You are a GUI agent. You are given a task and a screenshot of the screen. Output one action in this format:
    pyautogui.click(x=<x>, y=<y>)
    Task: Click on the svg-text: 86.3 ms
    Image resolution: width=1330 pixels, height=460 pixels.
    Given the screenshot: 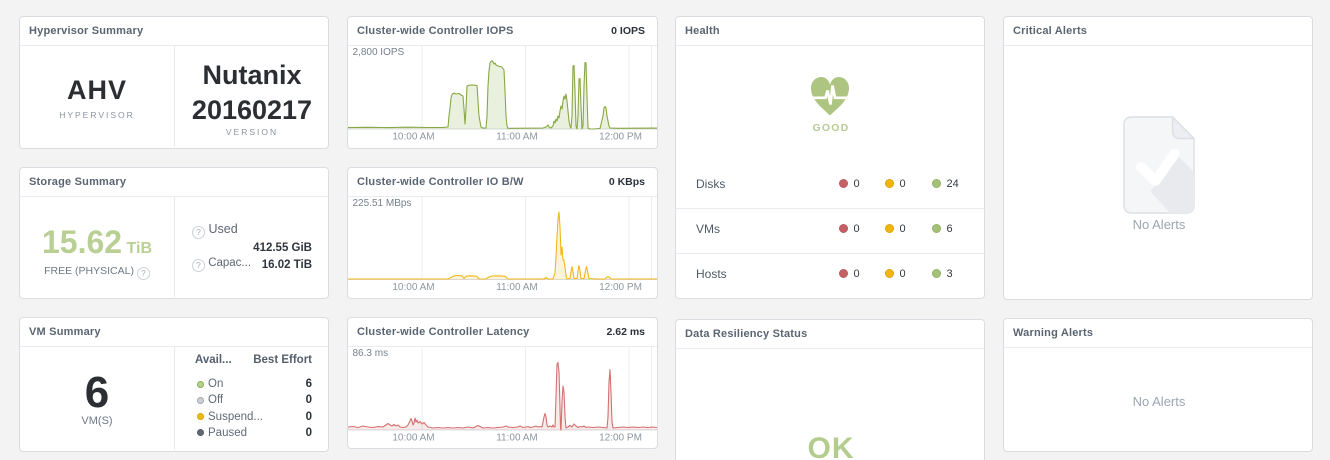 What is the action you would take?
    pyautogui.click(x=371, y=353)
    